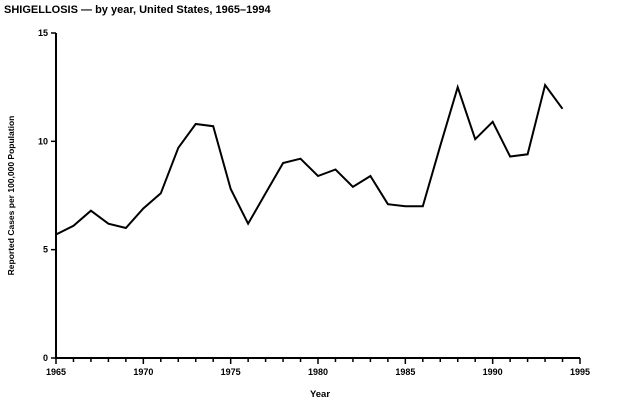 The image size is (622, 411). What do you see at coordinates (318, 372) in the screenshot?
I see `x-tick-label: 1980` at bounding box center [318, 372].